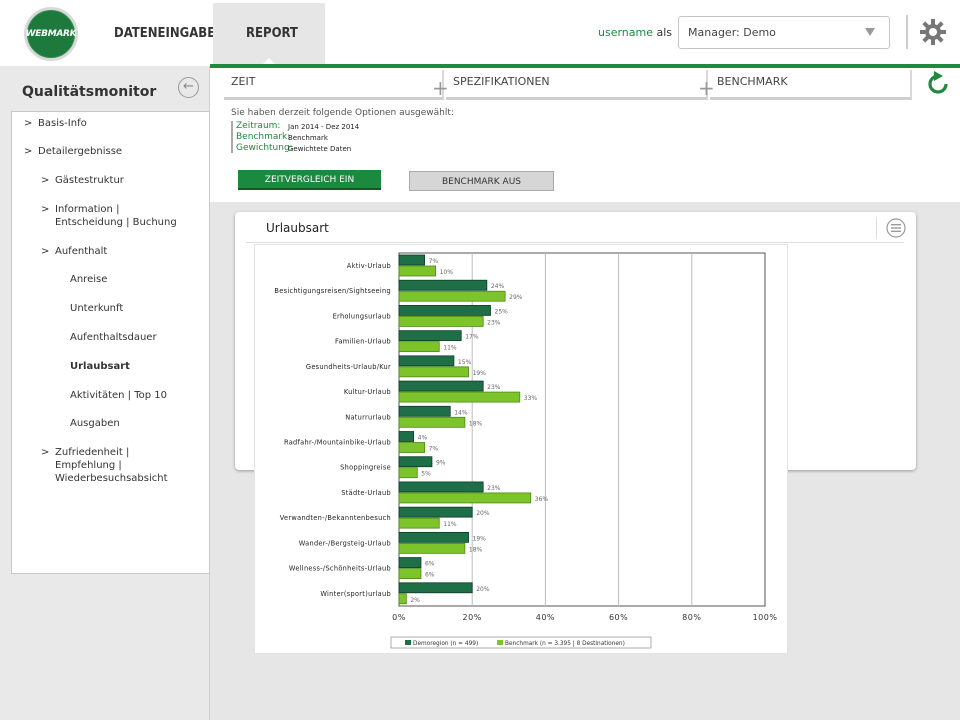 This screenshot has height=720, width=960. What do you see at coordinates (308, 138) in the screenshot?
I see `option-value: Benchmark` at bounding box center [308, 138].